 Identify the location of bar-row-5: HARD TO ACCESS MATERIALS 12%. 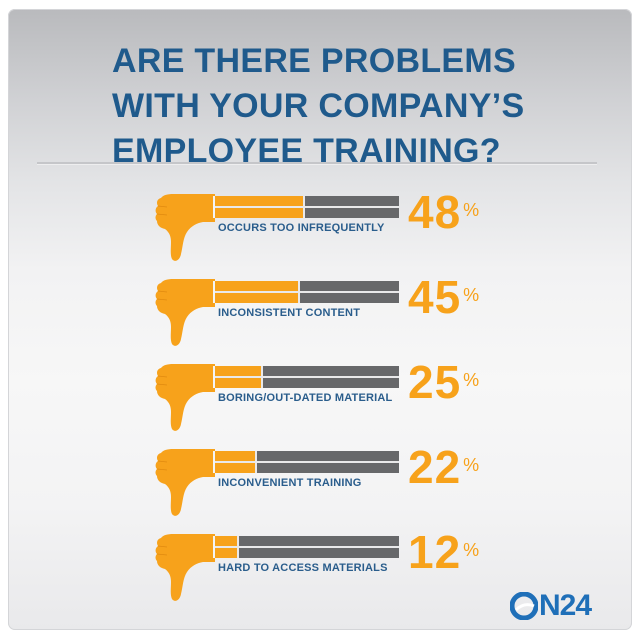
(320, 573).